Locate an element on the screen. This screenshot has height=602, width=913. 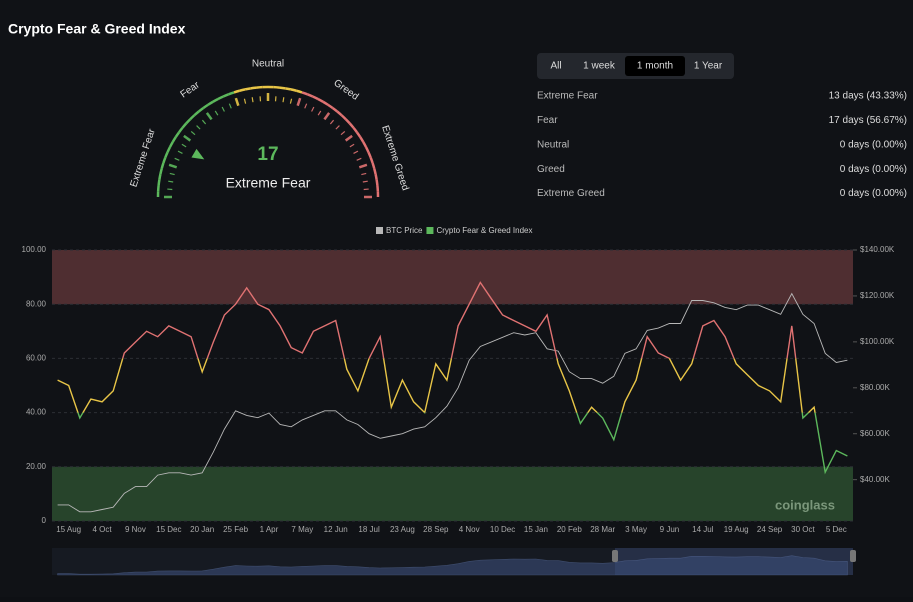
x-tick-label: 14 Jul is located at coordinates (703, 529).